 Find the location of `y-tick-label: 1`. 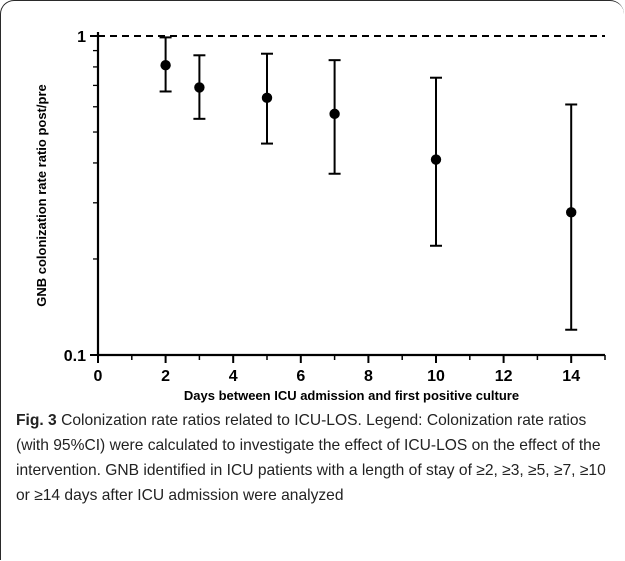

y-tick-label: 1 is located at coordinates (81, 37).